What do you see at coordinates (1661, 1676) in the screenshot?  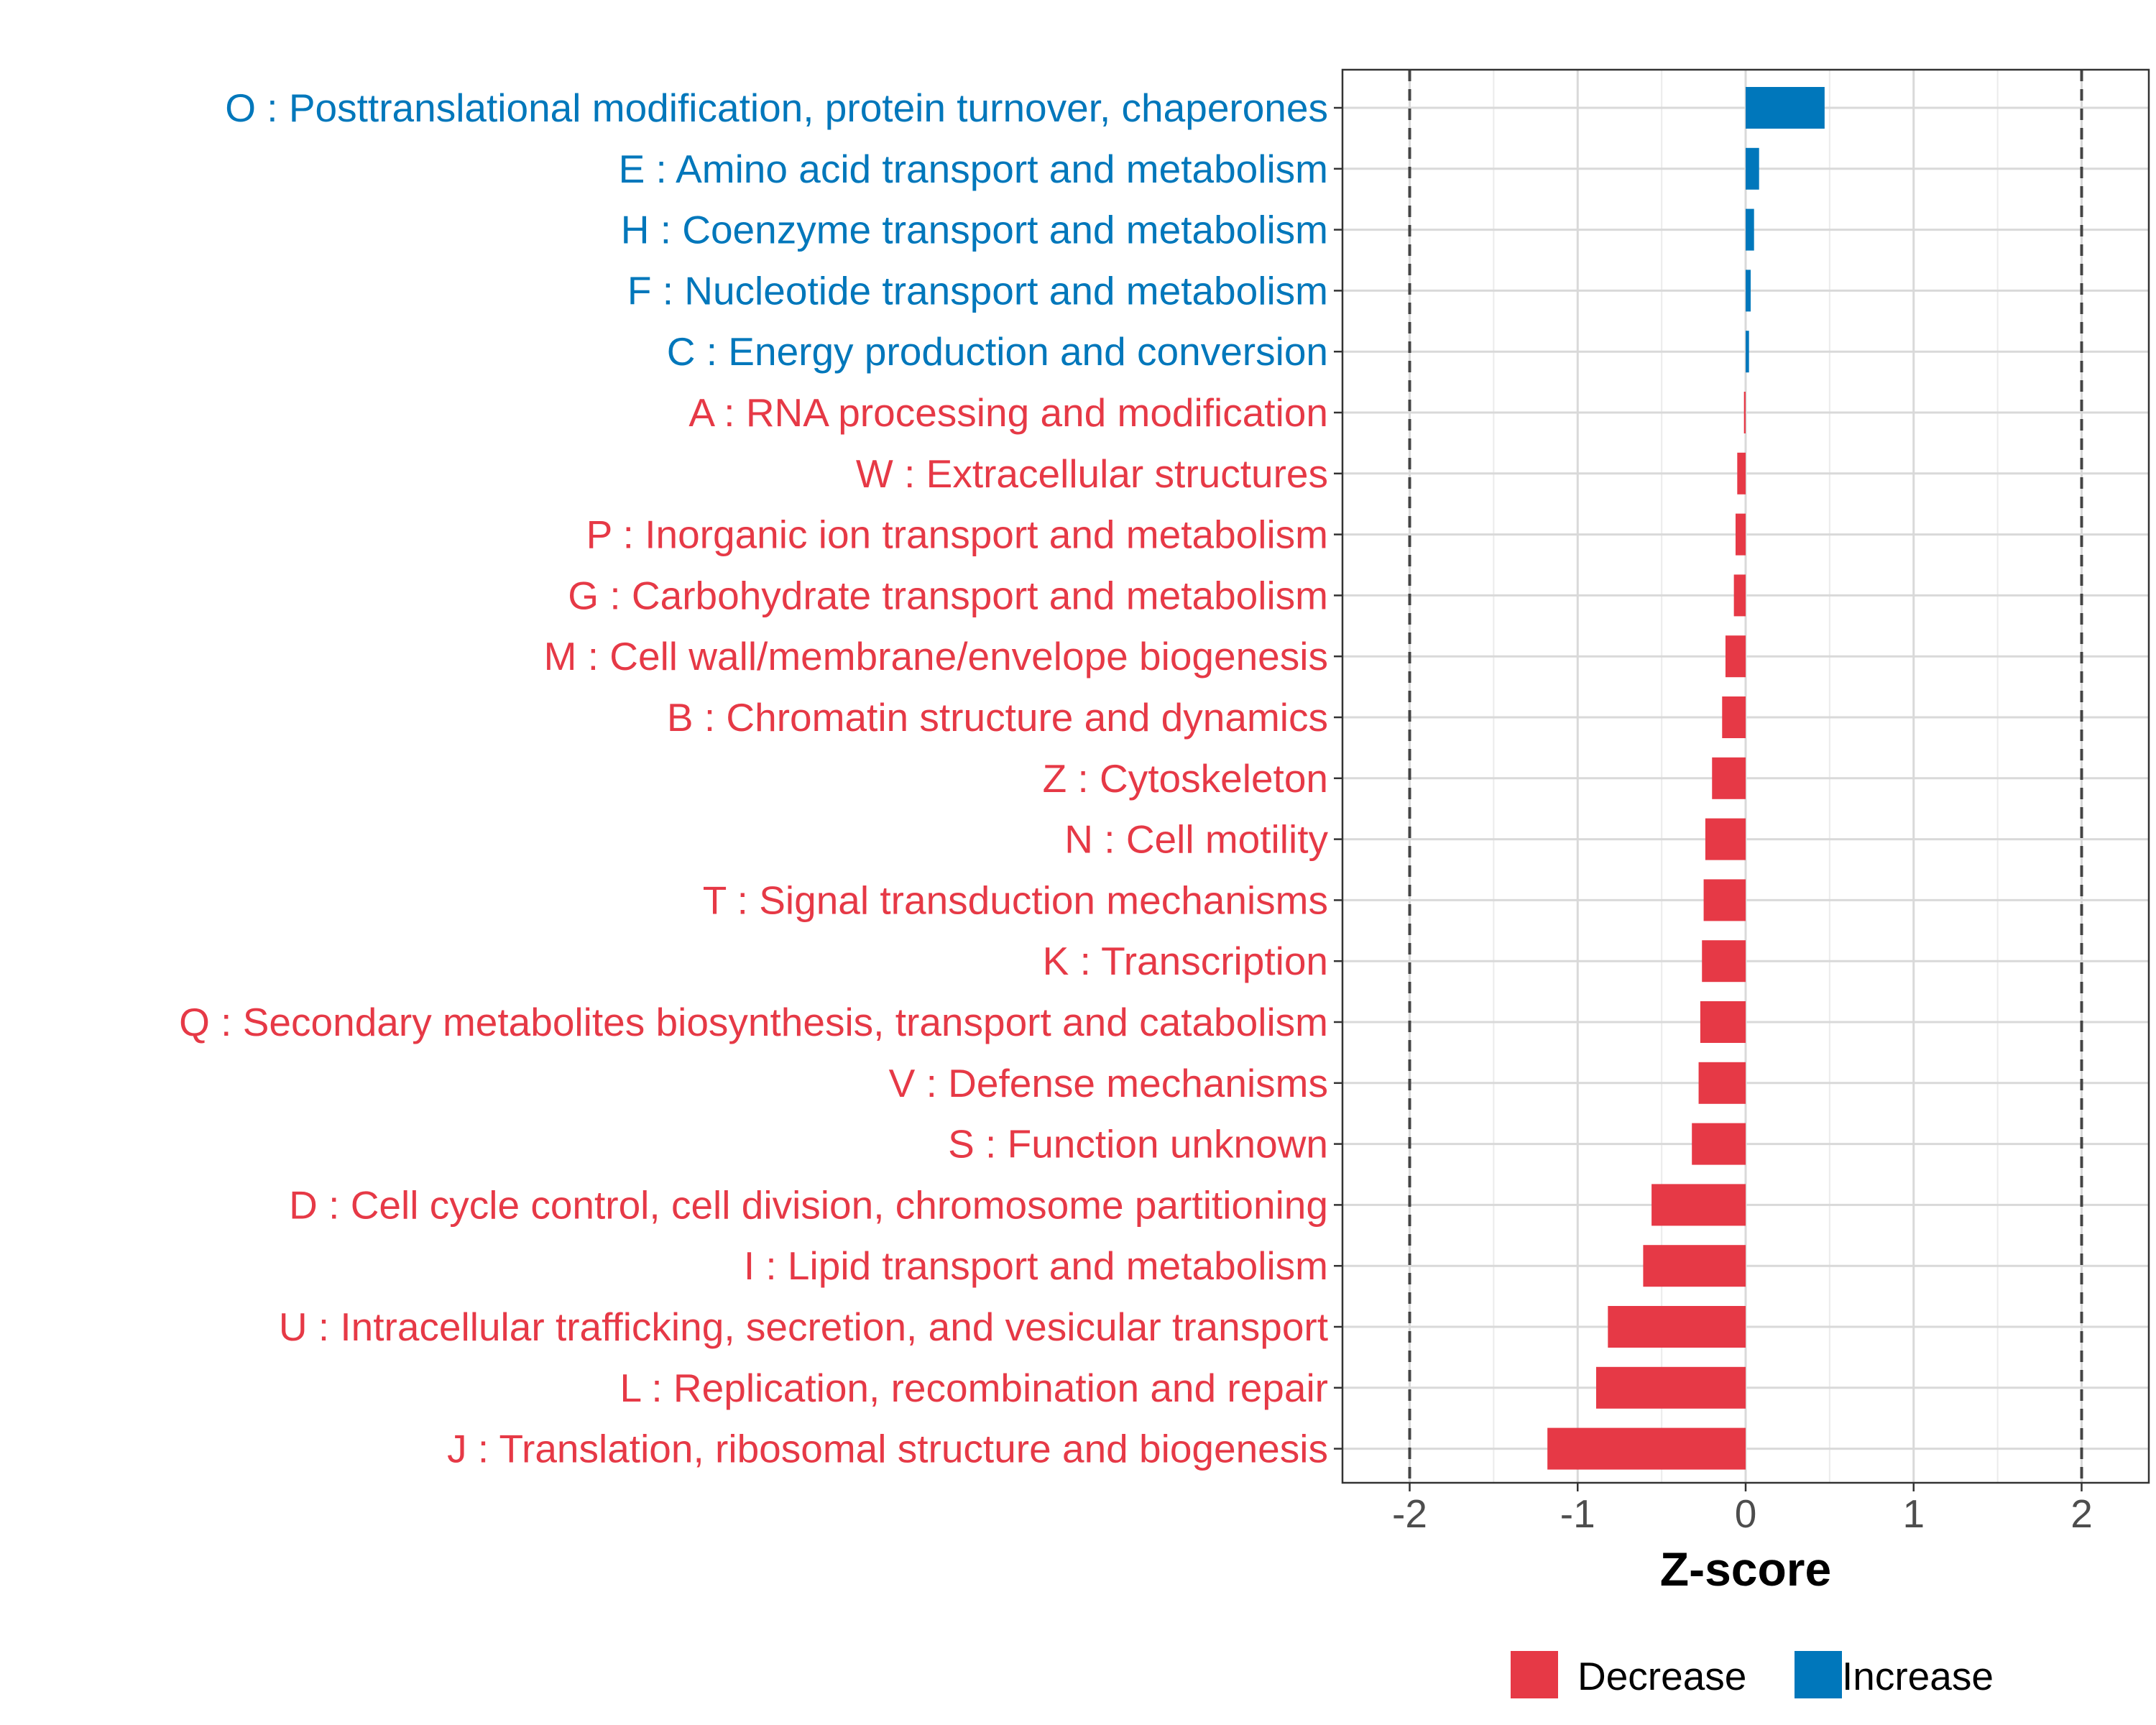 I see `legend-label: Decrease` at bounding box center [1661, 1676].